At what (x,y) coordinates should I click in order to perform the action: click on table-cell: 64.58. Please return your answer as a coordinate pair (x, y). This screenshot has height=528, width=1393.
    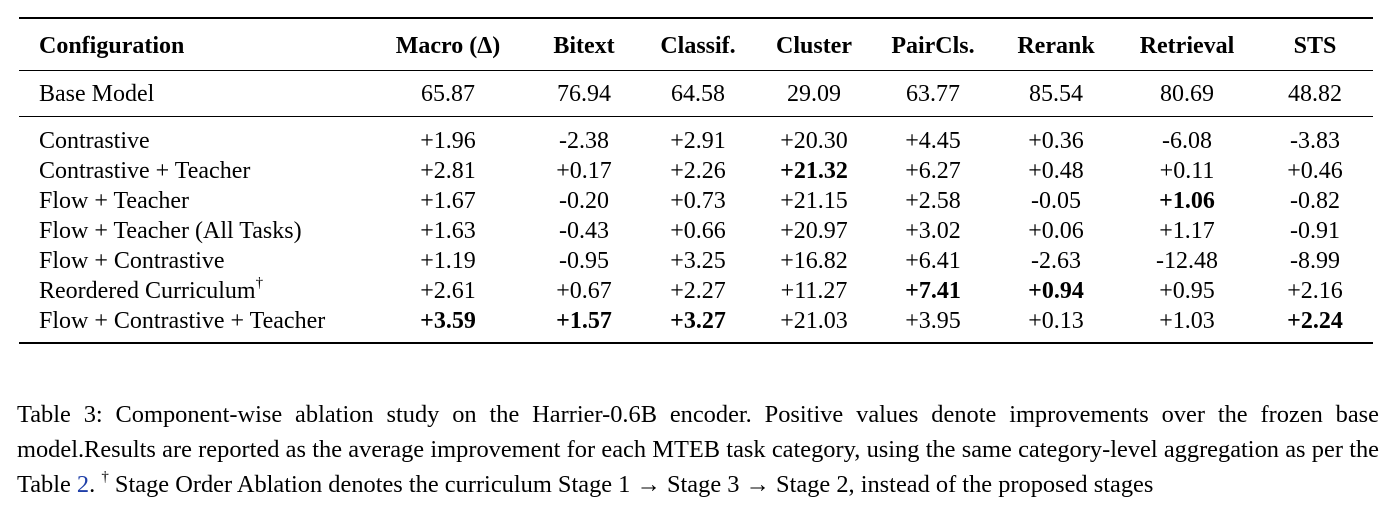
    Looking at the image, I should click on (698, 93).